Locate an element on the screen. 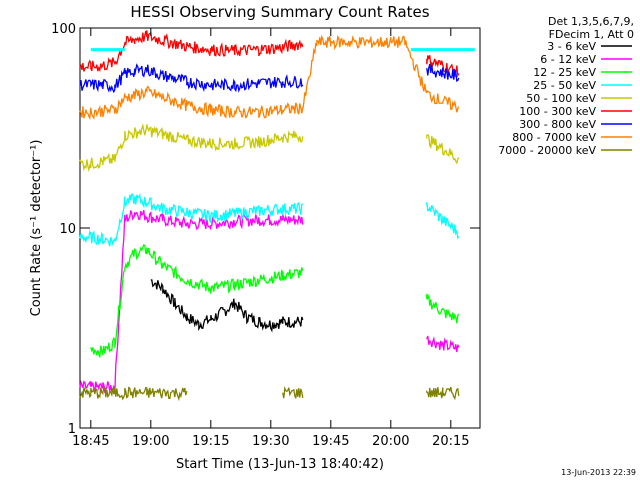  x-tick-label-0: 18:45 is located at coordinates (90, 441).